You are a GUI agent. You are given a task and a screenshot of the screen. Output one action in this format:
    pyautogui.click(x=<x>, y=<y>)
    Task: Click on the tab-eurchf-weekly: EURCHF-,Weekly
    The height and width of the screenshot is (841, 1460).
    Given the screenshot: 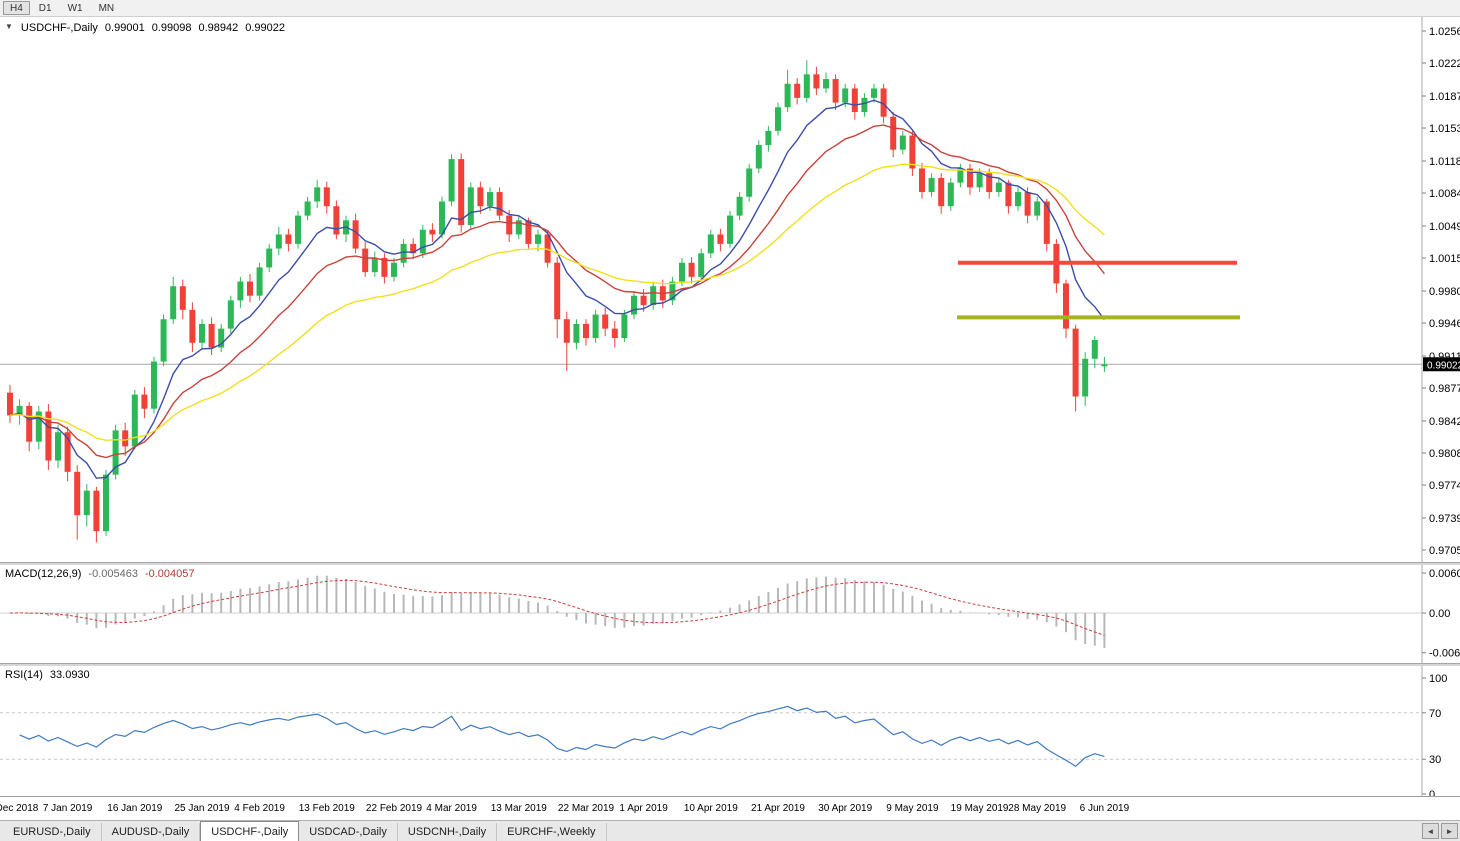 What is the action you would take?
    pyautogui.click(x=552, y=832)
    